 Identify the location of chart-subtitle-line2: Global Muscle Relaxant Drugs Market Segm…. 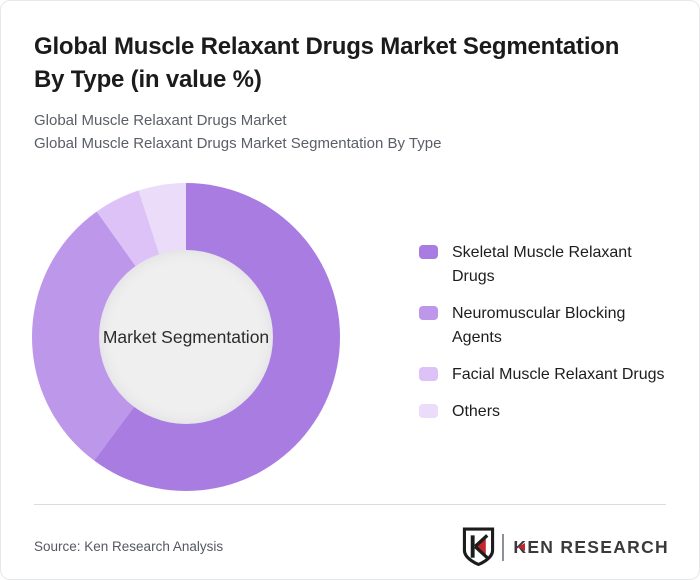
(238, 143).